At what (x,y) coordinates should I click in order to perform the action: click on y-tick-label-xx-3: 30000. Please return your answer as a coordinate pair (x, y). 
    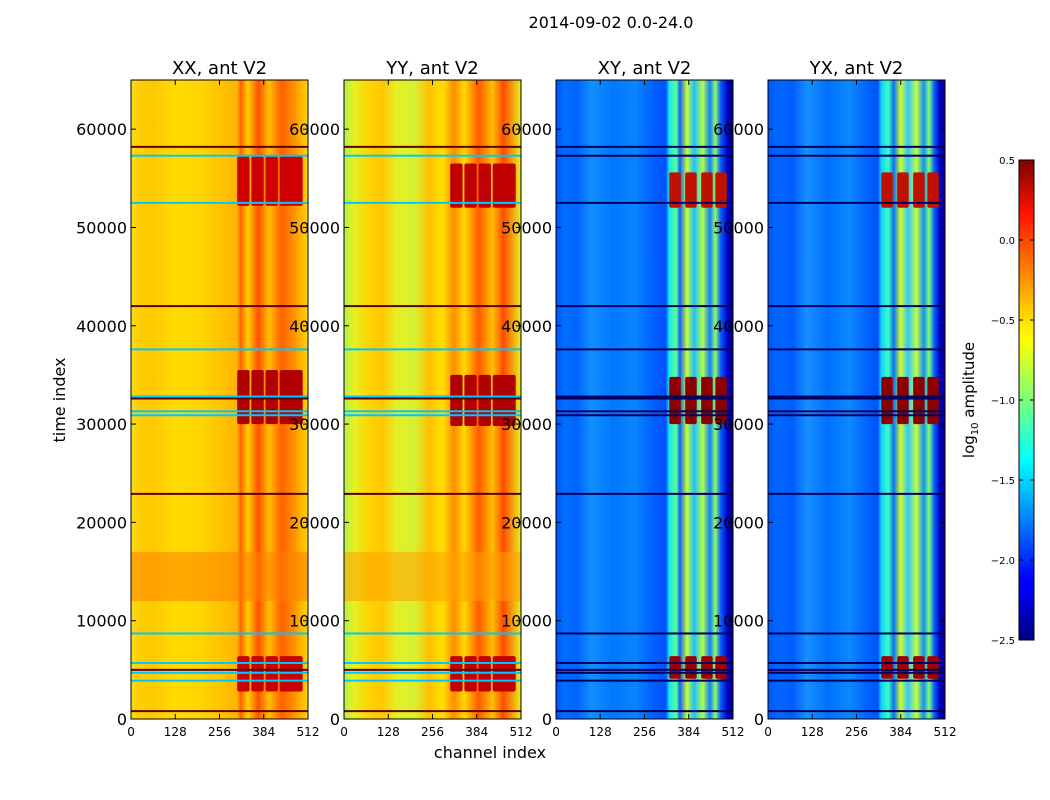
    Looking at the image, I should click on (101, 424).